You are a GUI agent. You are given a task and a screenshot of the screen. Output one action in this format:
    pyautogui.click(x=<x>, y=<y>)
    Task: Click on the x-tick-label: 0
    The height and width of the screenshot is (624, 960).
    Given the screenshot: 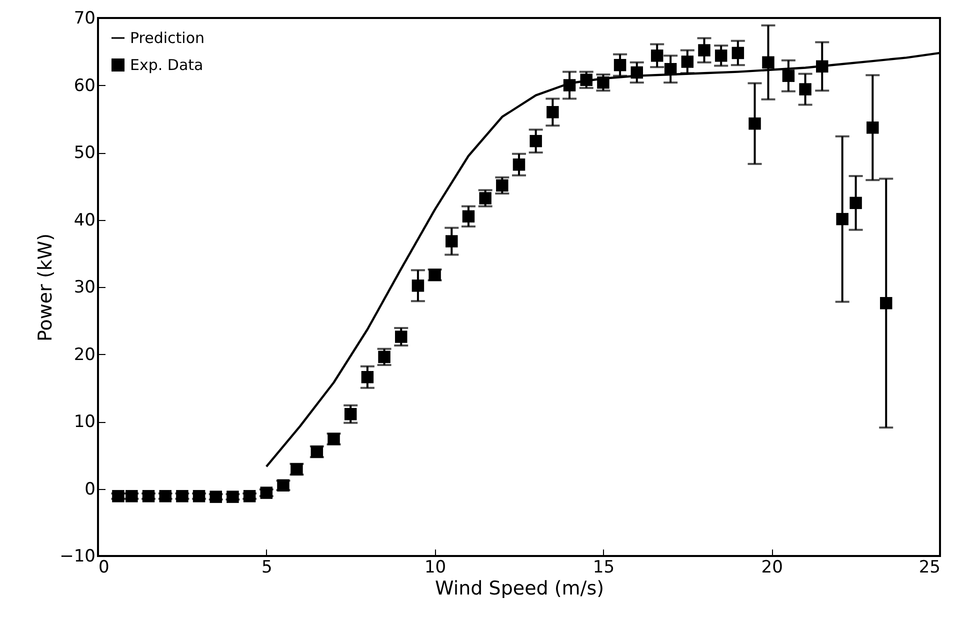 What is the action you would take?
    pyautogui.click(x=104, y=568)
    